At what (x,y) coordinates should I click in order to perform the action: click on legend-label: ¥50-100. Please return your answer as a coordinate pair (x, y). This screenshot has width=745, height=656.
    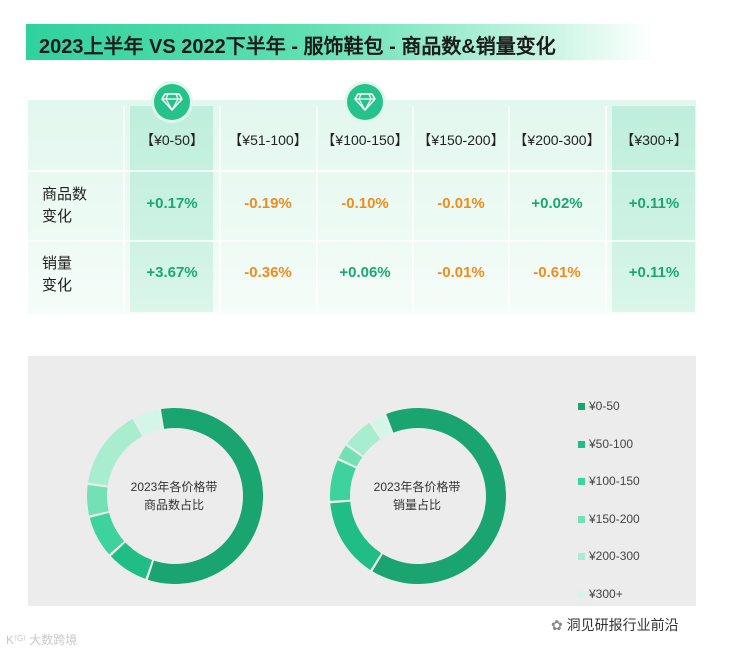
    Looking at the image, I should click on (611, 443).